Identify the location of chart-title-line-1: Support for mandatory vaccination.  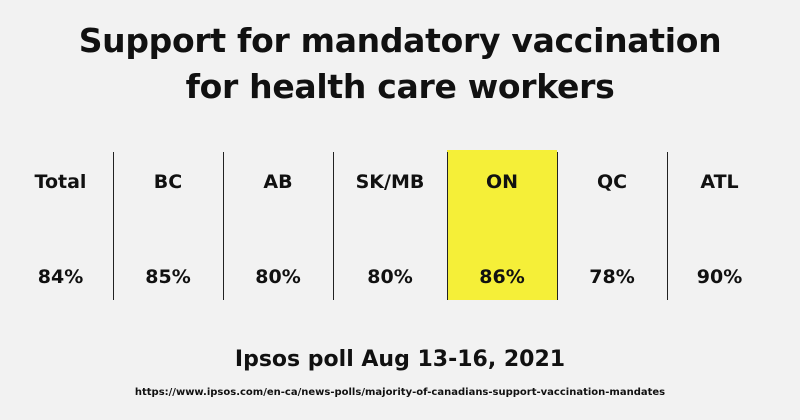
(400, 40).